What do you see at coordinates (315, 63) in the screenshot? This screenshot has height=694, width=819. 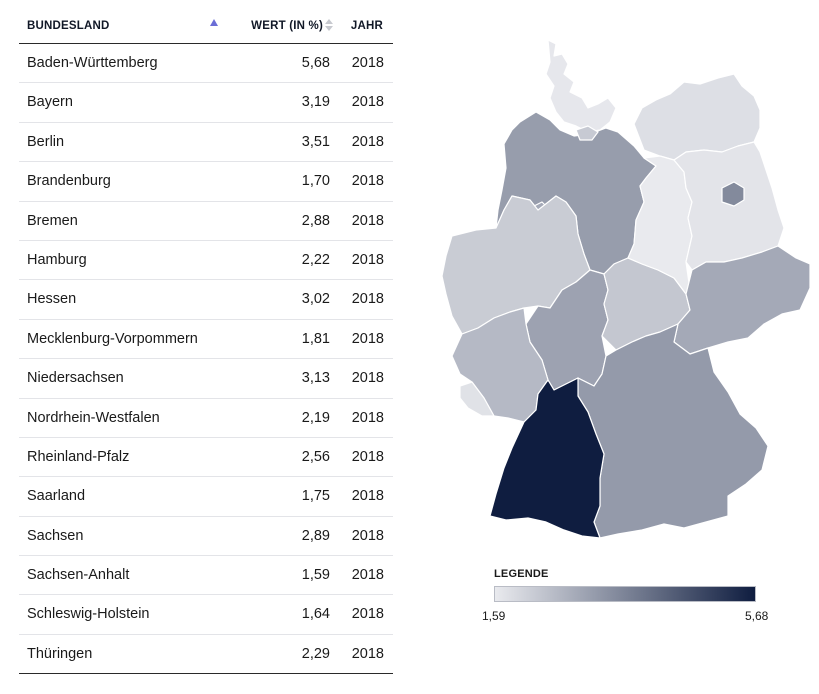 I see `cell-value: 5,68` at bounding box center [315, 63].